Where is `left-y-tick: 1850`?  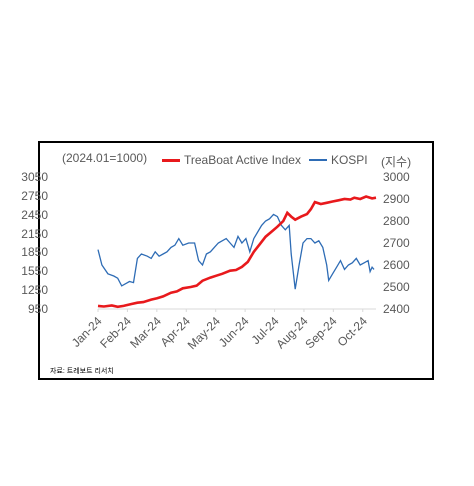 left-y-tick: 1850 is located at coordinates (34, 252).